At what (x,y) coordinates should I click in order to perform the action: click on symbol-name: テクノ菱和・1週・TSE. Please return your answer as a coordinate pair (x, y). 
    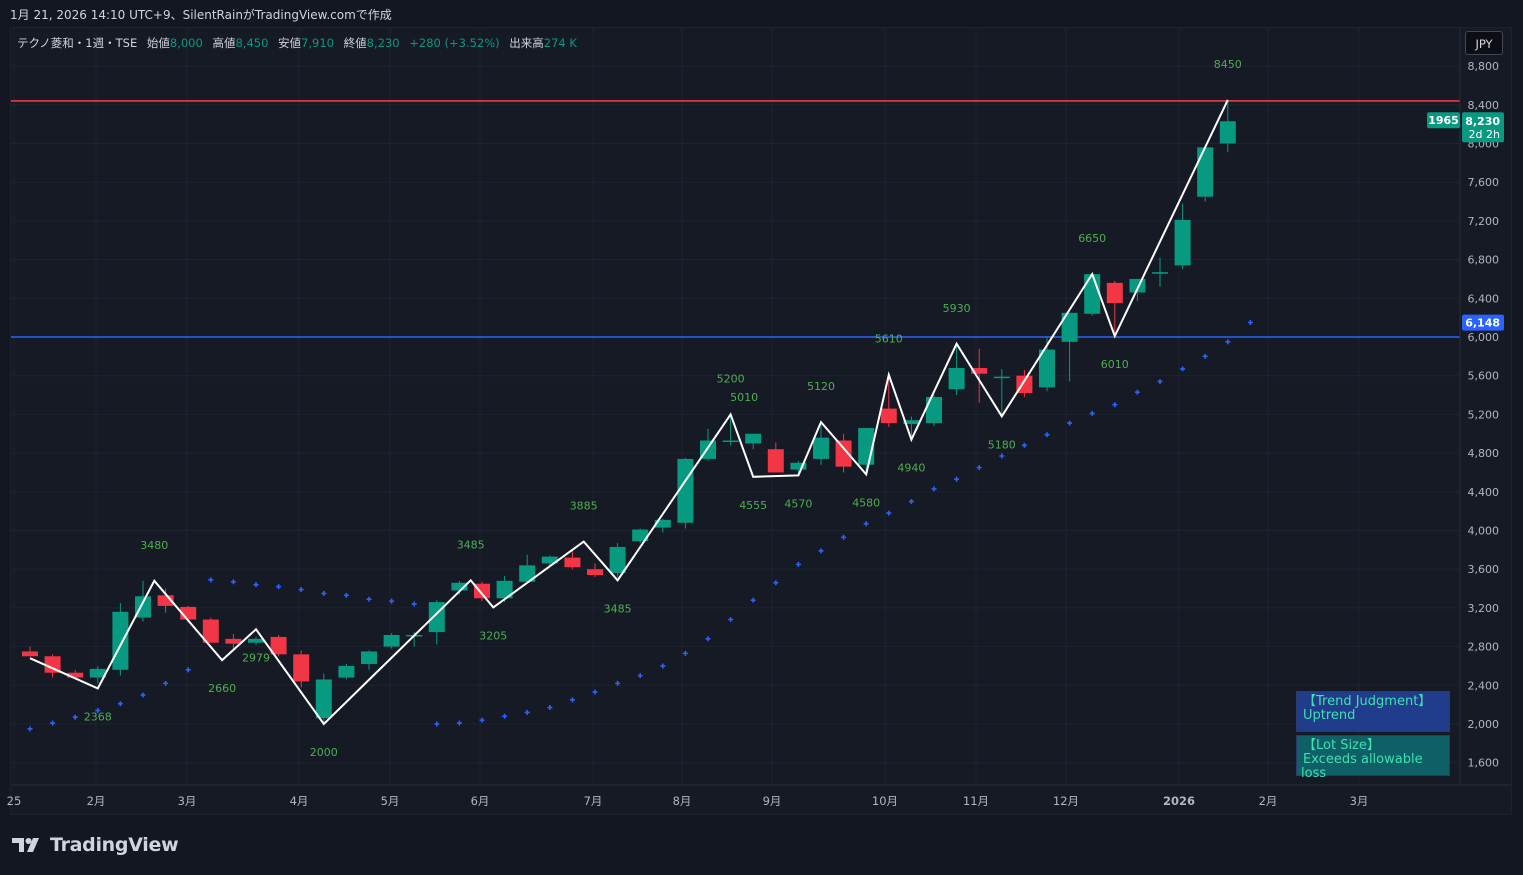
    Looking at the image, I should click on (77, 43).